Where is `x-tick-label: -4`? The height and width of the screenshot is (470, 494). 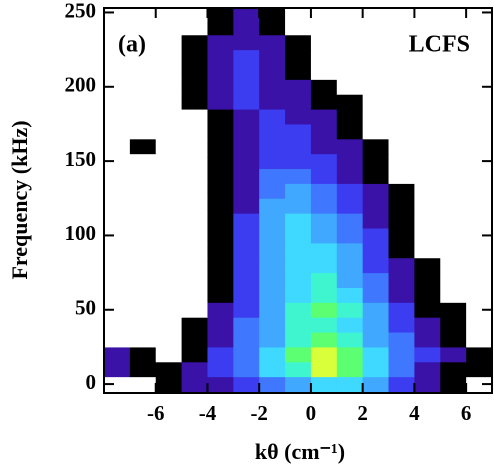
x-tick-label: -4 is located at coordinates (208, 413).